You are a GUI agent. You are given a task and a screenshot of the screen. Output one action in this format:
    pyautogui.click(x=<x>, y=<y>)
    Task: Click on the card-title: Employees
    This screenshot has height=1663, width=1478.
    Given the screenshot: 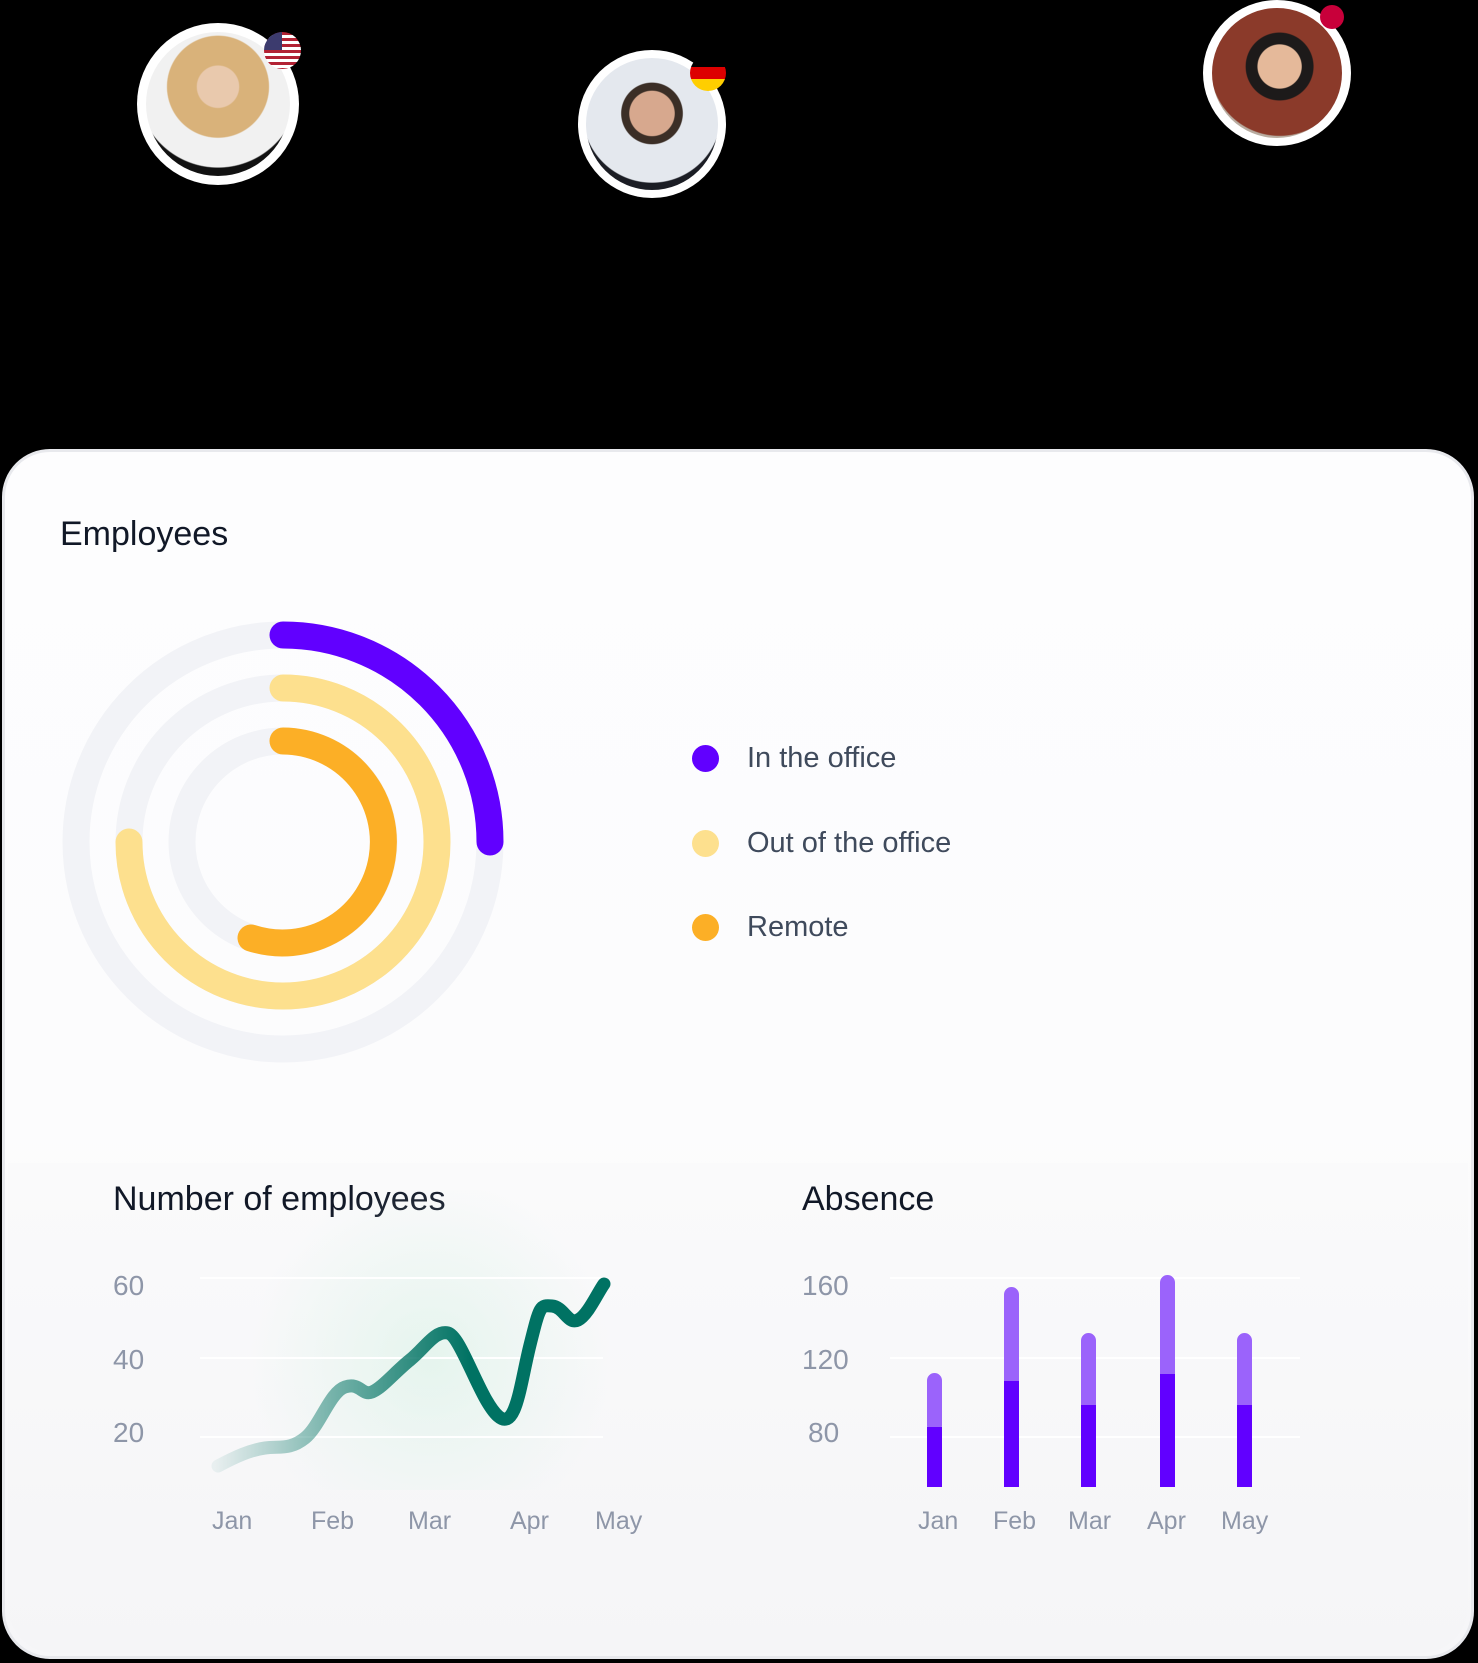 What is the action you would take?
    pyautogui.click(x=144, y=534)
    